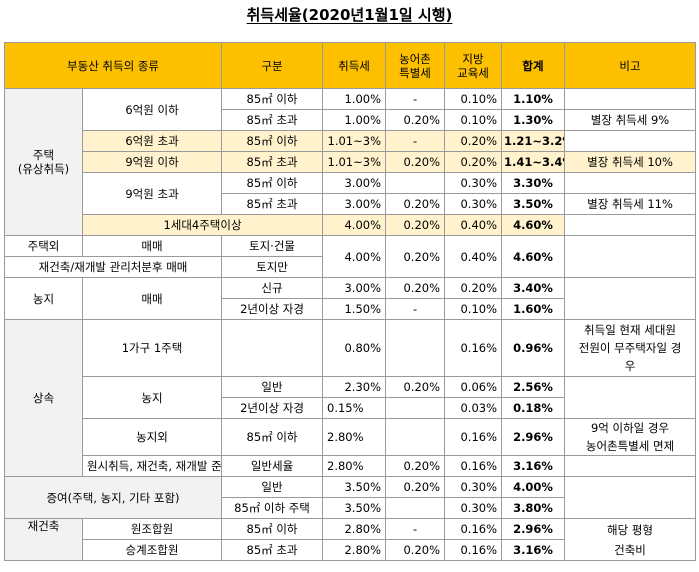 The height and width of the screenshot is (572, 699). Describe the element at coordinates (152, 529) in the screenshot. I see `rebuild-kind: 원조합원` at that location.